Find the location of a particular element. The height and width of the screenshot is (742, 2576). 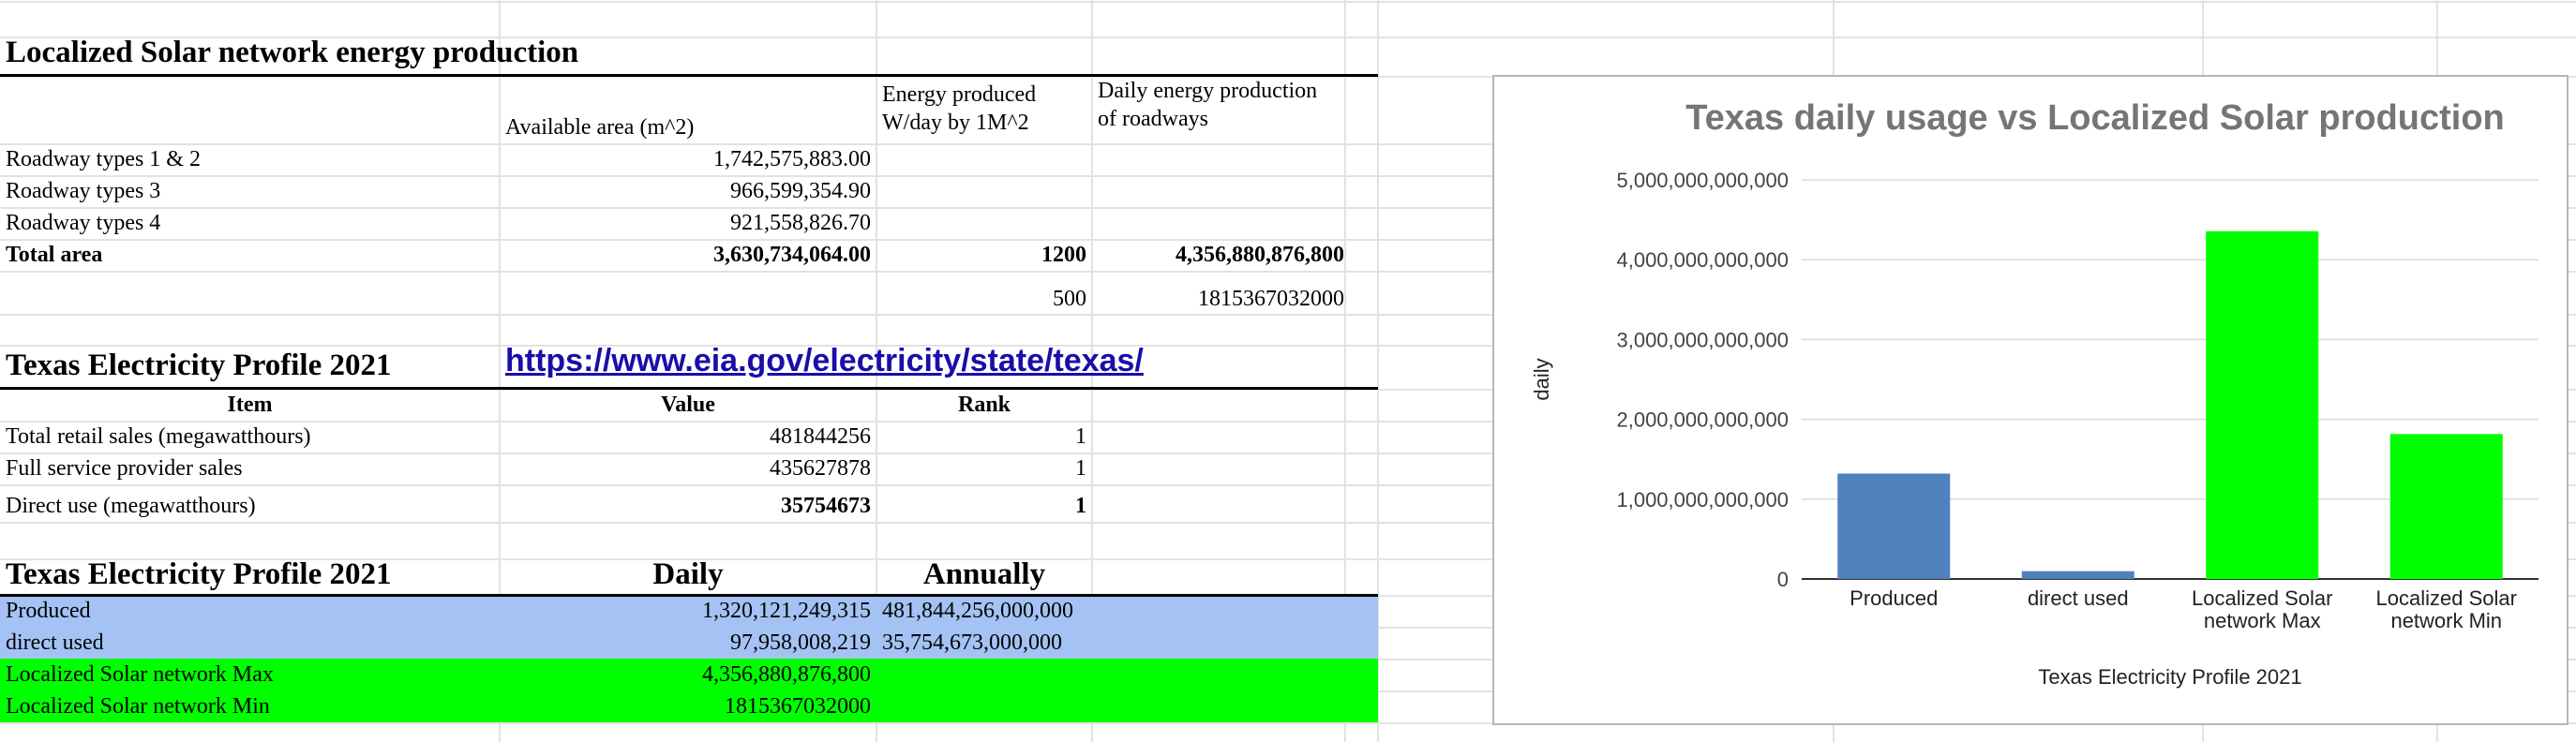

y-tick-label: 5,000,000,000,000 is located at coordinates (1703, 180).